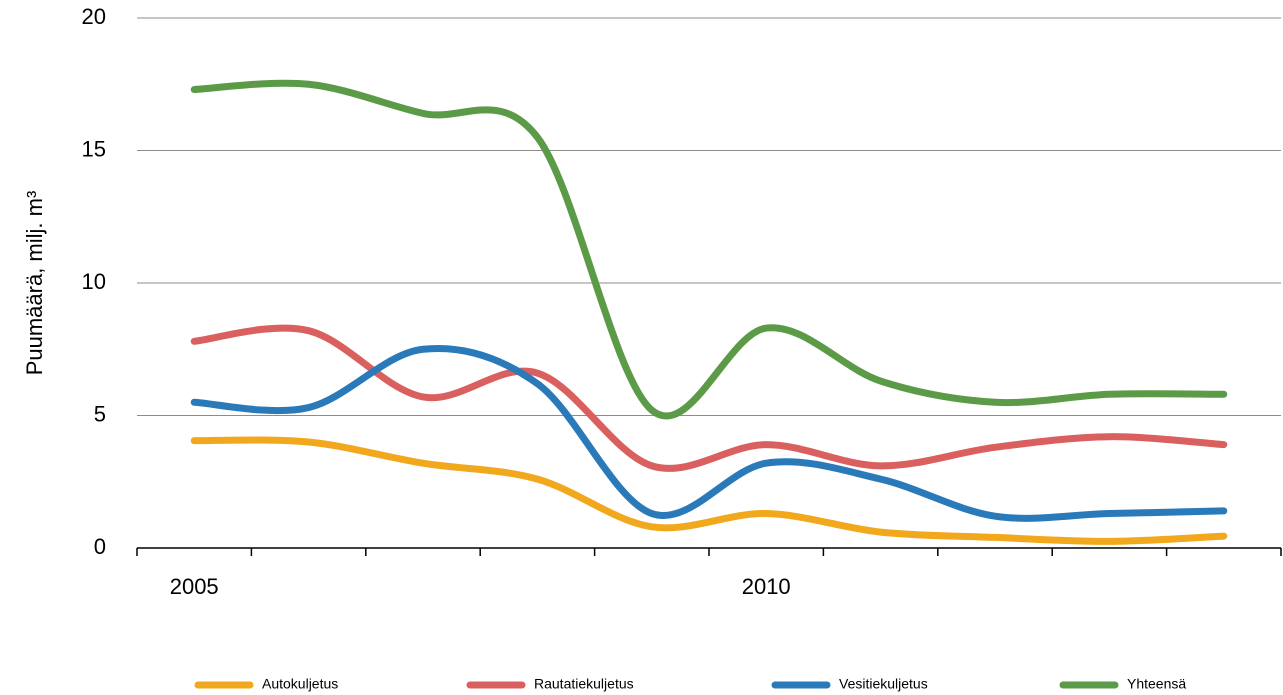  Describe the element at coordinates (100, 546) in the screenshot. I see `y-tick-label: 0` at that location.